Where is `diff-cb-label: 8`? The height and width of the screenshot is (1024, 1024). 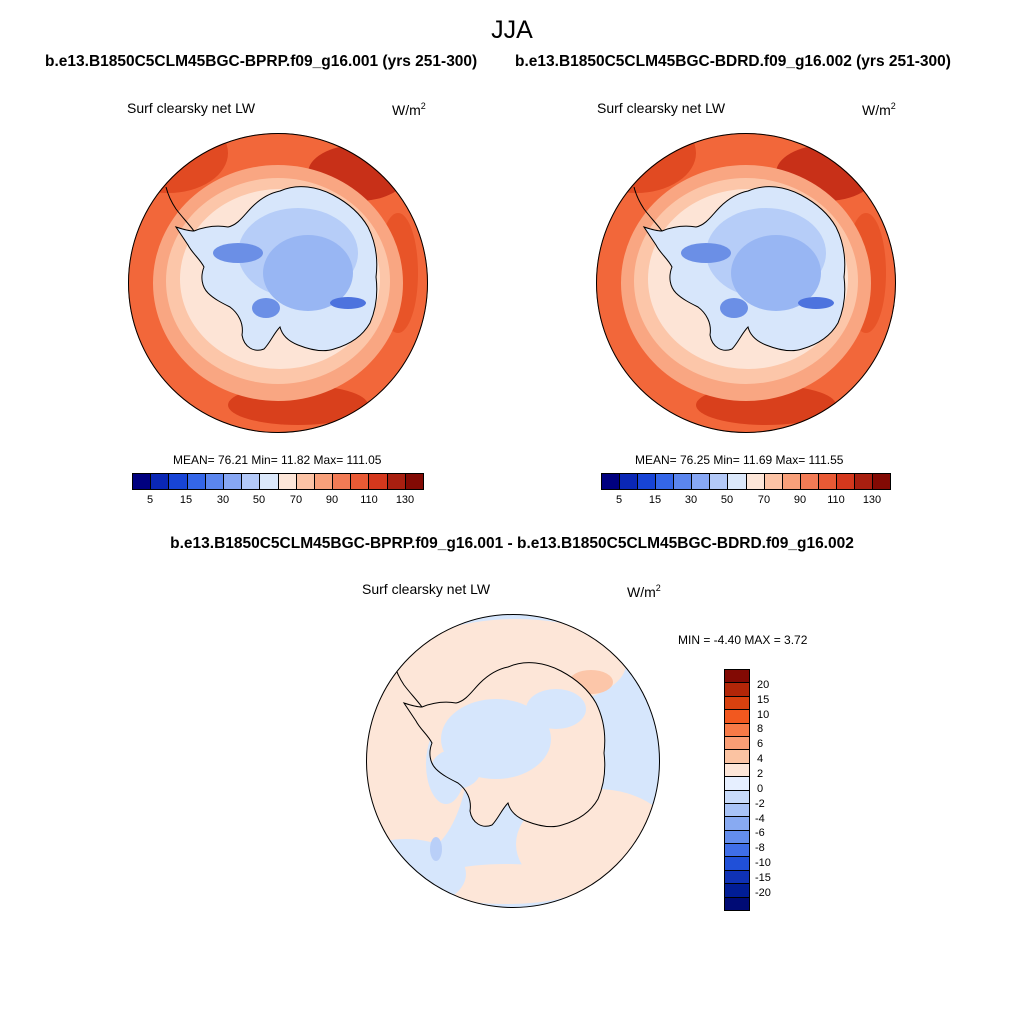
diff-cb-label: 8 is located at coordinates (760, 729).